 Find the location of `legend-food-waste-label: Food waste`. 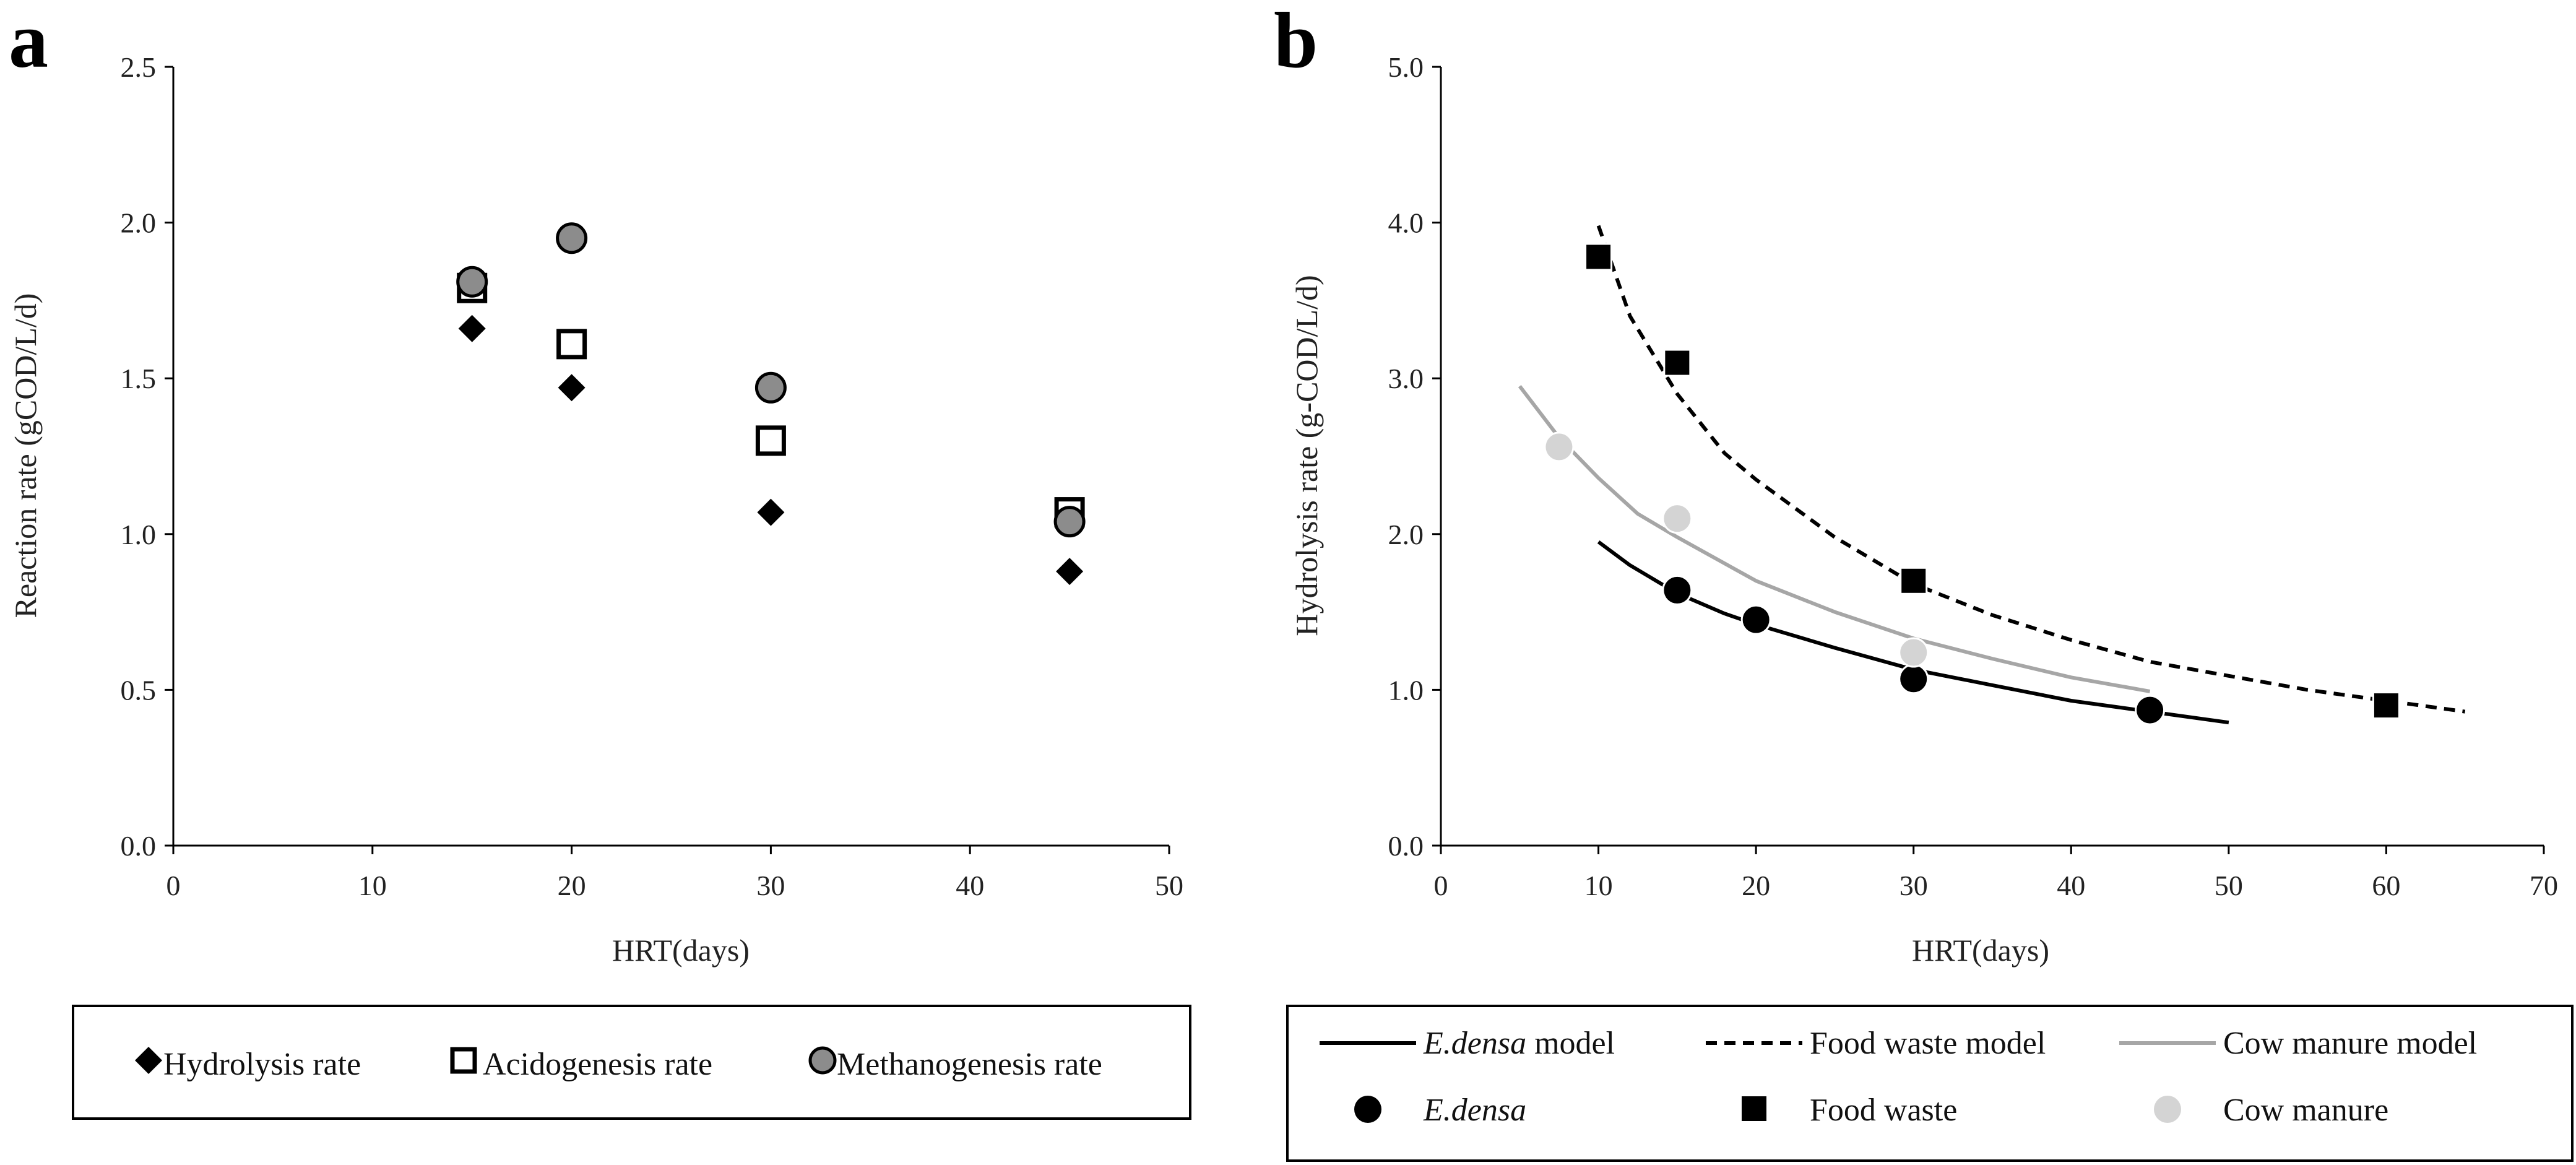

legend-food-waste-label: Food waste is located at coordinates (1883, 1111).